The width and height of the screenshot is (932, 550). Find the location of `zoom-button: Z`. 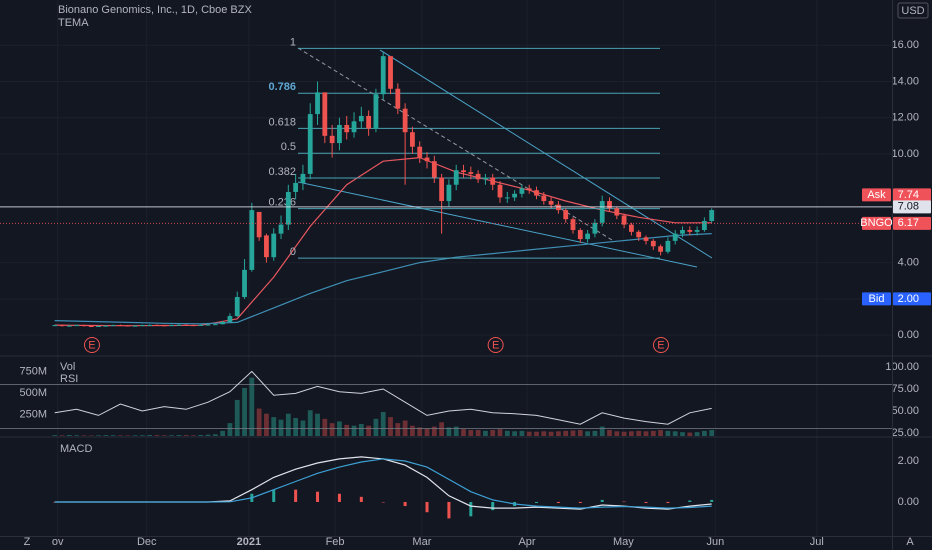

zoom-button: Z is located at coordinates (27, 542).